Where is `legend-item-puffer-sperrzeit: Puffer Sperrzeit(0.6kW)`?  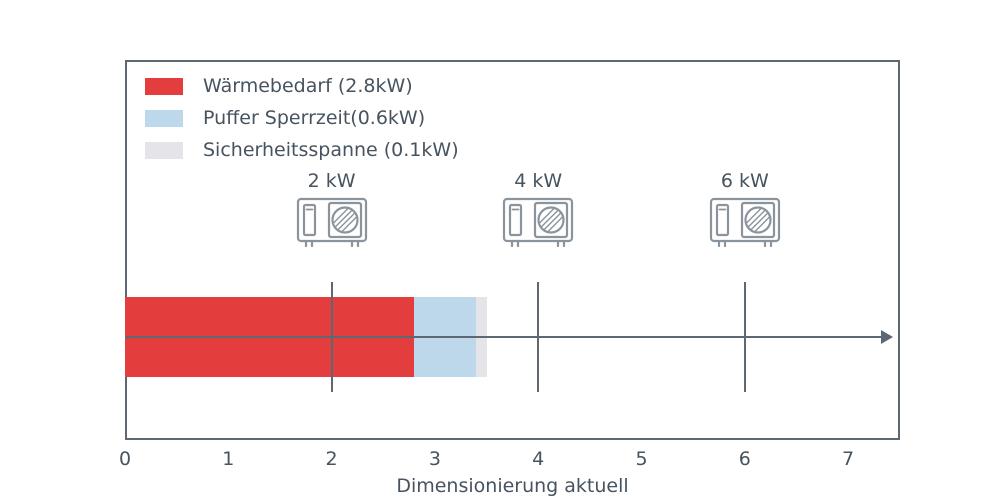
legend-item-puffer-sperrzeit: Puffer Sperrzeit(0.6kW) is located at coordinates (302, 118).